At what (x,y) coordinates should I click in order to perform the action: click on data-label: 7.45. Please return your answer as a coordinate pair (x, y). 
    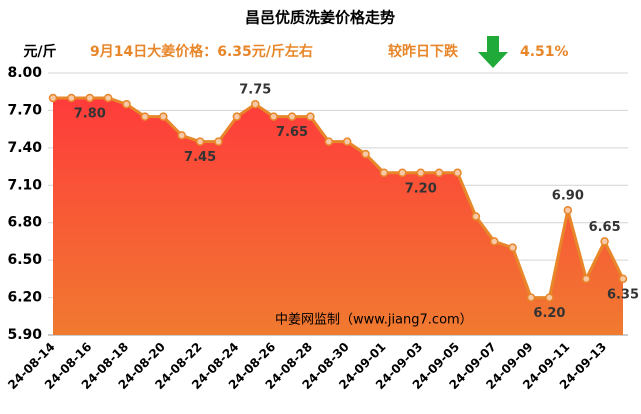
    Looking at the image, I should click on (200, 157).